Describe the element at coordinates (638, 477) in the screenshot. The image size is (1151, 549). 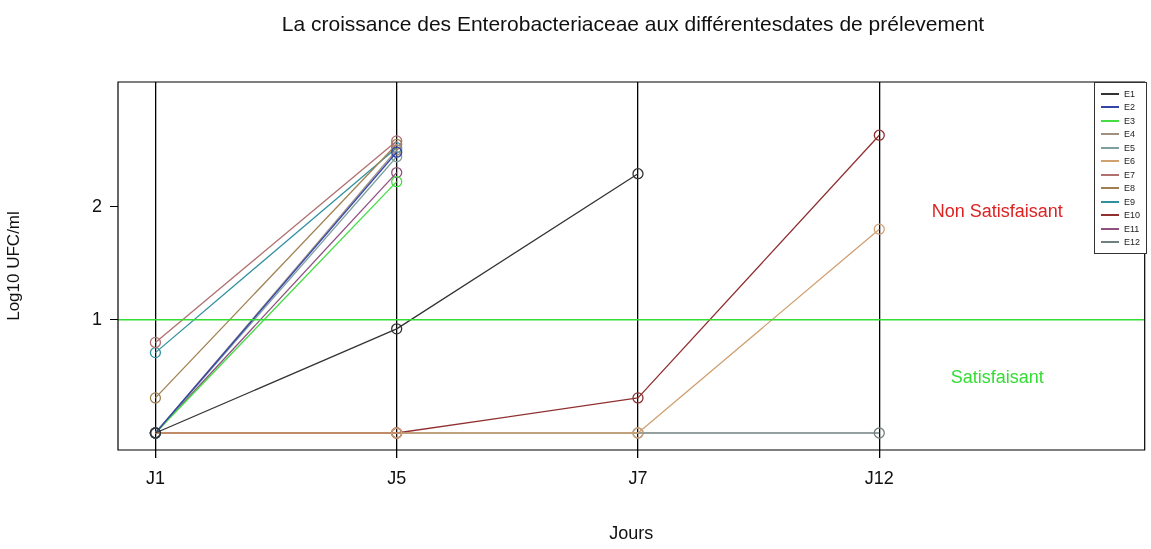
I see `x-tick-label: J7` at that location.